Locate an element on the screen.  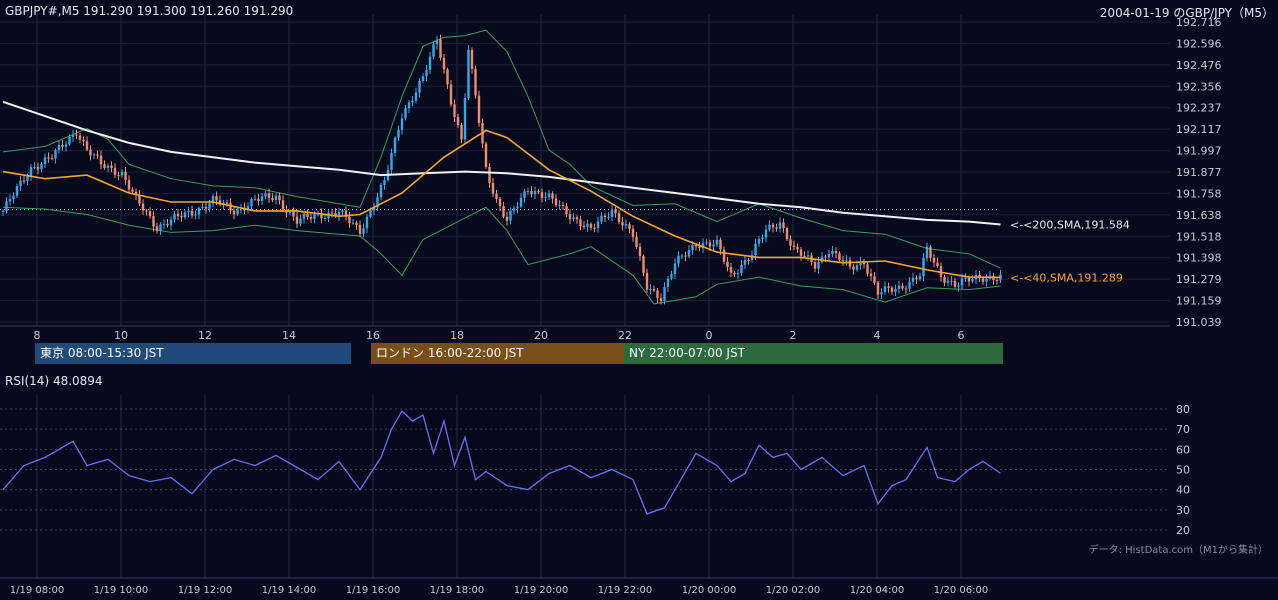
price-tick-label: 192.117 is located at coordinates (1199, 129).